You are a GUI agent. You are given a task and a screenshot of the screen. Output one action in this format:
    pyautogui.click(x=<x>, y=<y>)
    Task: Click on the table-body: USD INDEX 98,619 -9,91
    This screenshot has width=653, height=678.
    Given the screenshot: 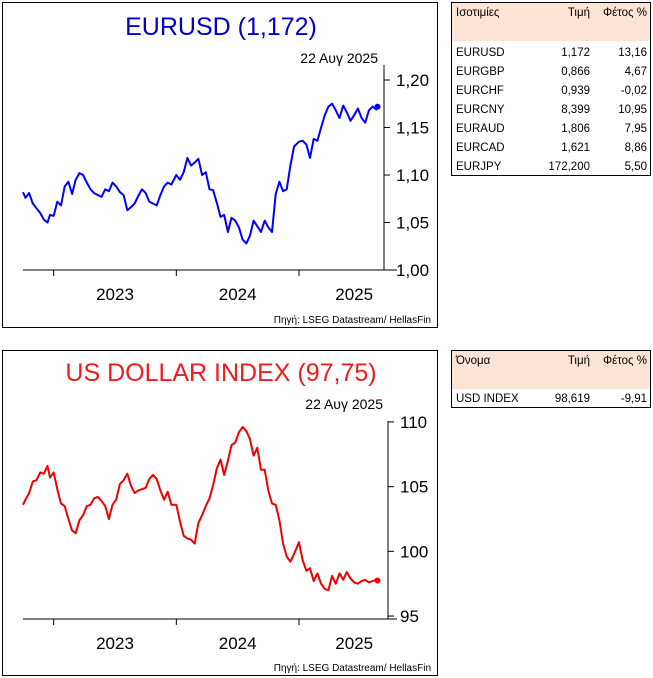 What is the action you would take?
    pyautogui.click(x=551, y=398)
    